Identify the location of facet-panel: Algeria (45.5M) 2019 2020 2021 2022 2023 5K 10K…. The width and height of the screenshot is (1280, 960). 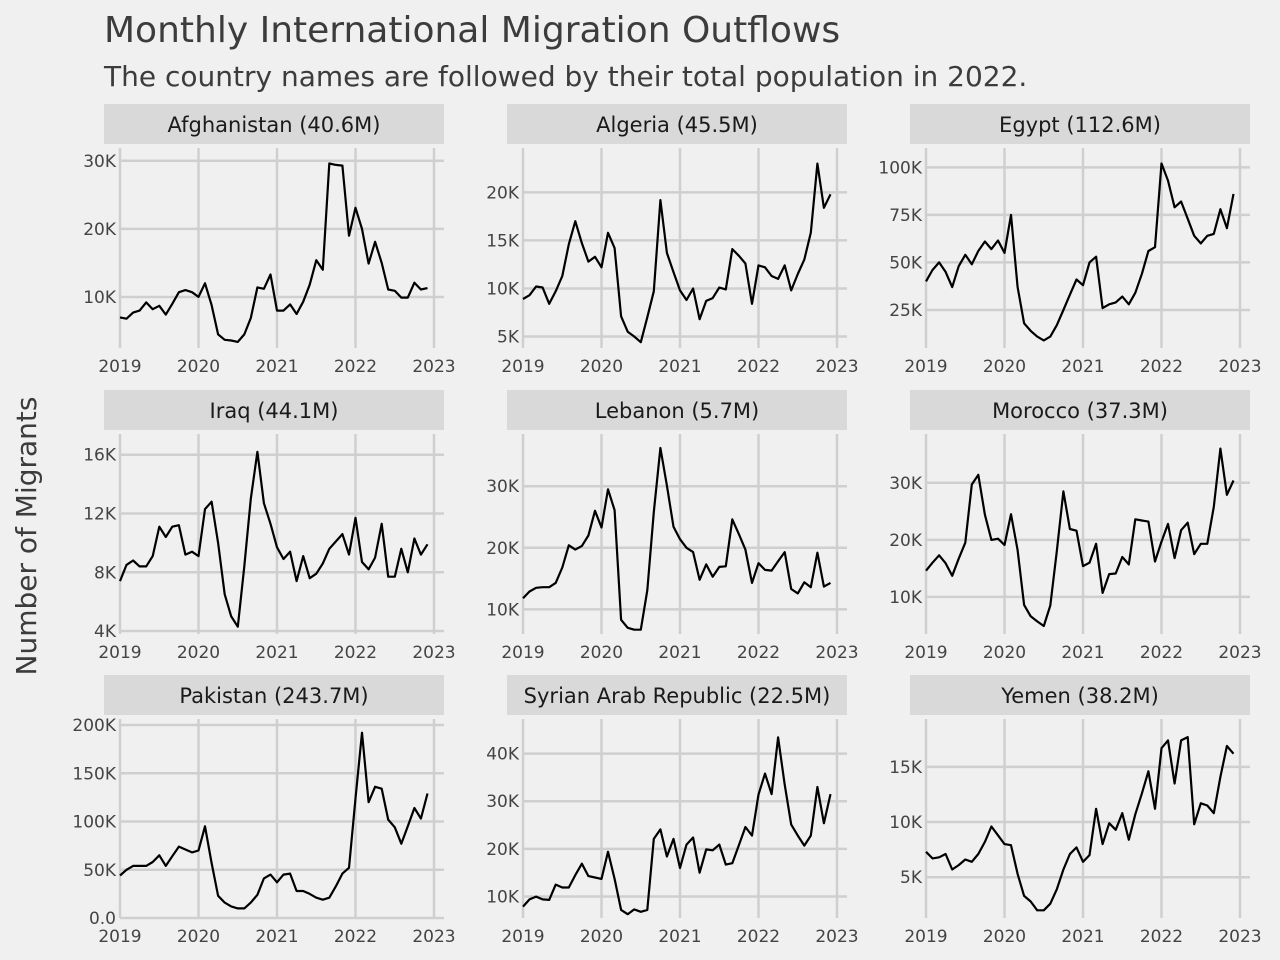
(672, 240).